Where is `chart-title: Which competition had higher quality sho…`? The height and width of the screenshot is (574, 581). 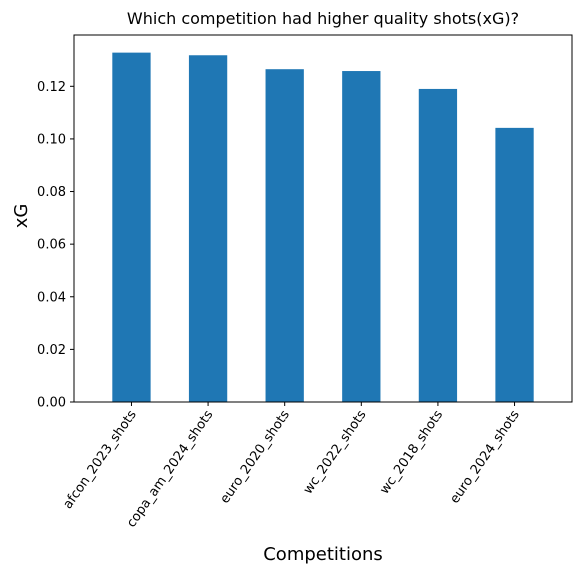
chart-title: Which competition had higher quality sho… is located at coordinates (323, 18).